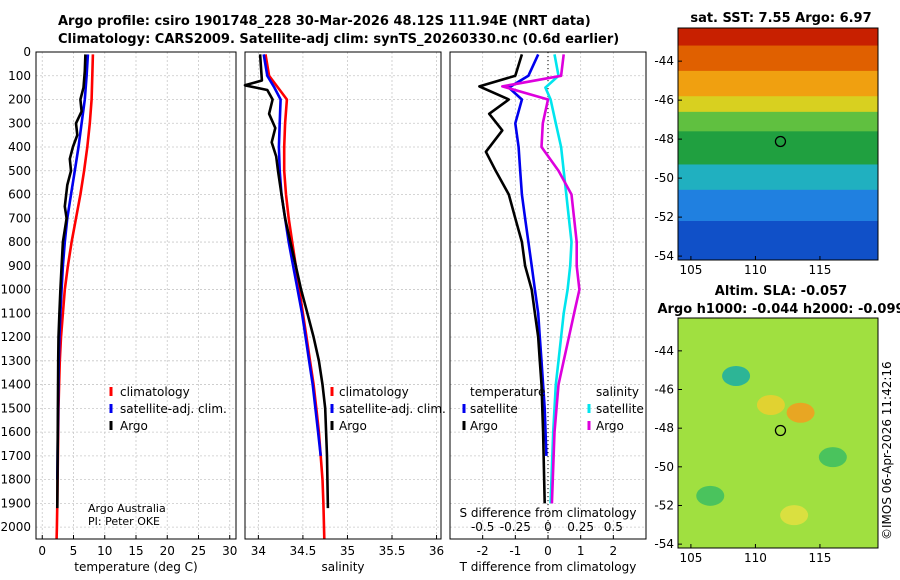 The width and height of the screenshot is (900, 580). I want to click on salinity-legend: climatology satellite-adj. clim. Argo, so click(388, 409).